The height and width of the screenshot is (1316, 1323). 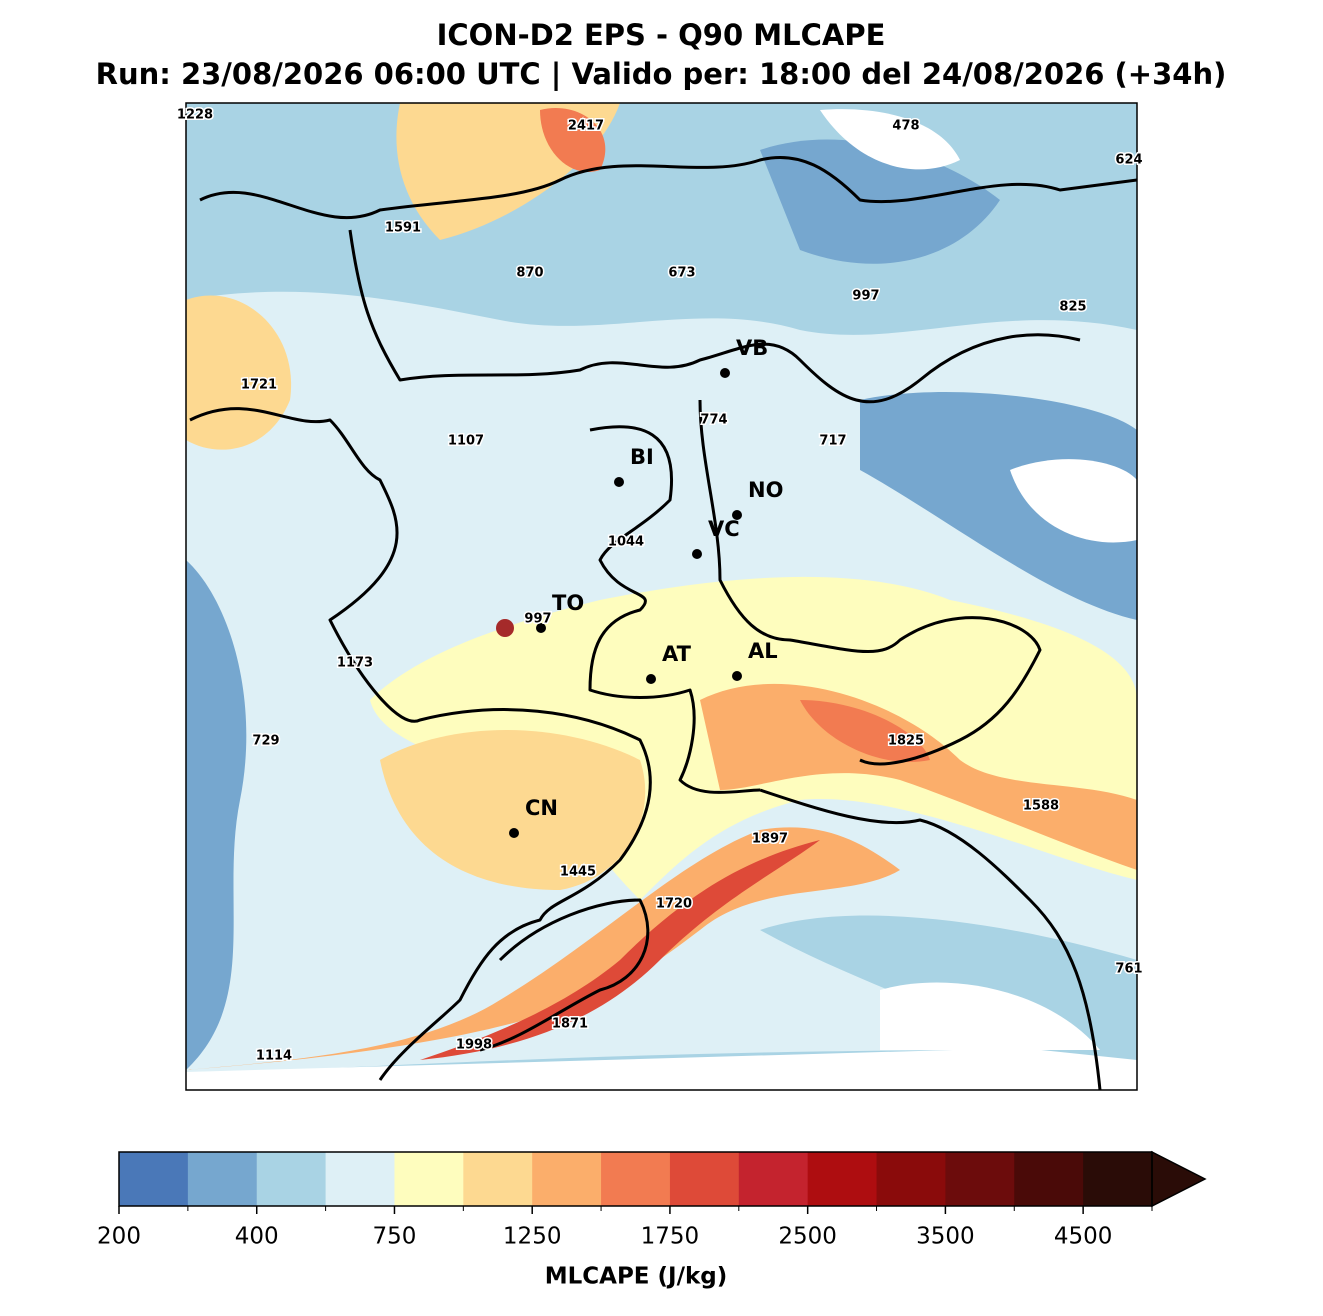 What do you see at coordinates (1179, 1179) in the screenshot?
I see `colorbar-extend` at bounding box center [1179, 1179].